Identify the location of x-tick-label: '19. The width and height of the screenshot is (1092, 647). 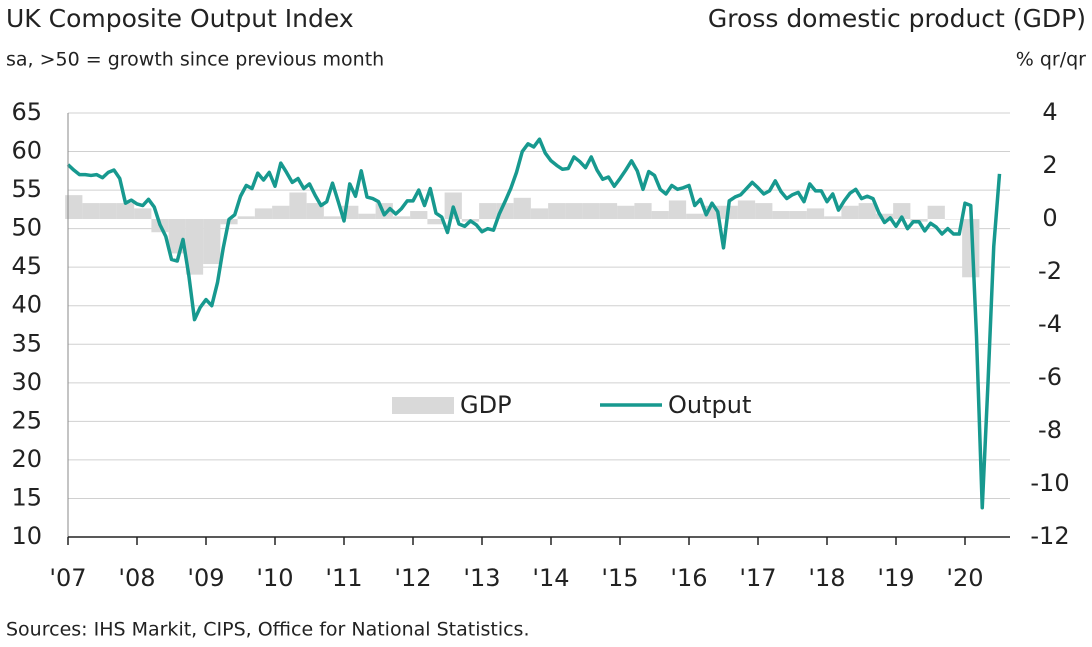
(895, 578).